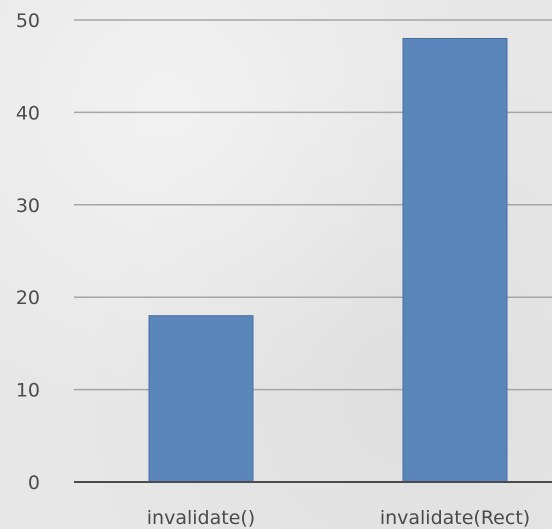  I want to click on y-tick-label-20: 20, so click(28, 298).